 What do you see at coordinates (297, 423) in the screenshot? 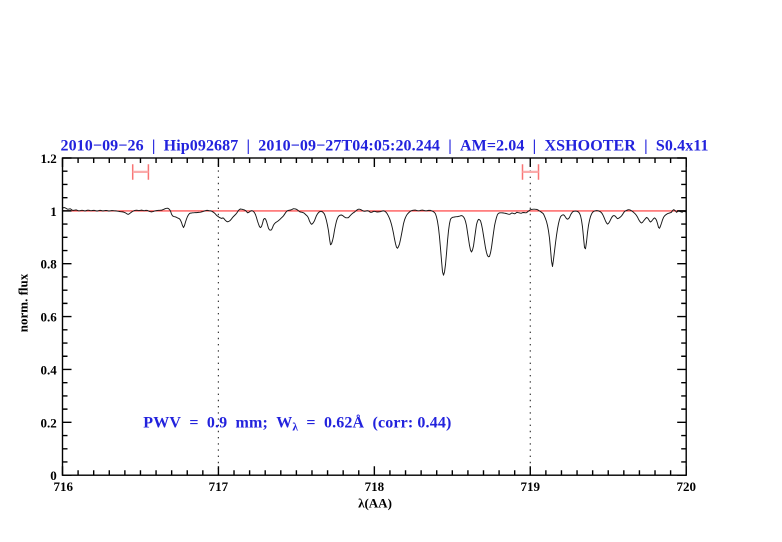
I see `svg-text:PWV = 0.9 mm; Wλ = 0.62Å: PWV = 0.9 mm; Wλ = 0.62Å (corr: 0.44)` at bounding box center [297, 423].